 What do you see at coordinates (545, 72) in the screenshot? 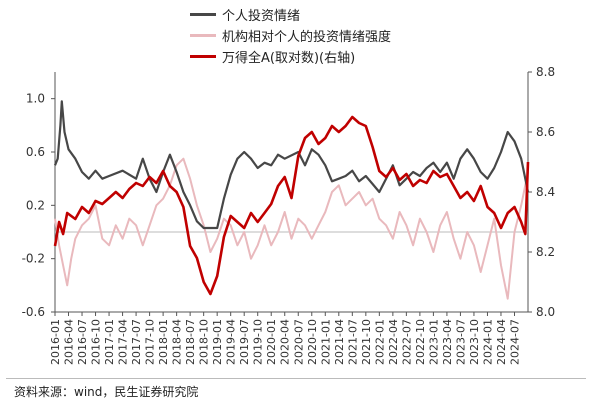
I see `right-tick-label: 8.8` at bounding box center [545, 72].